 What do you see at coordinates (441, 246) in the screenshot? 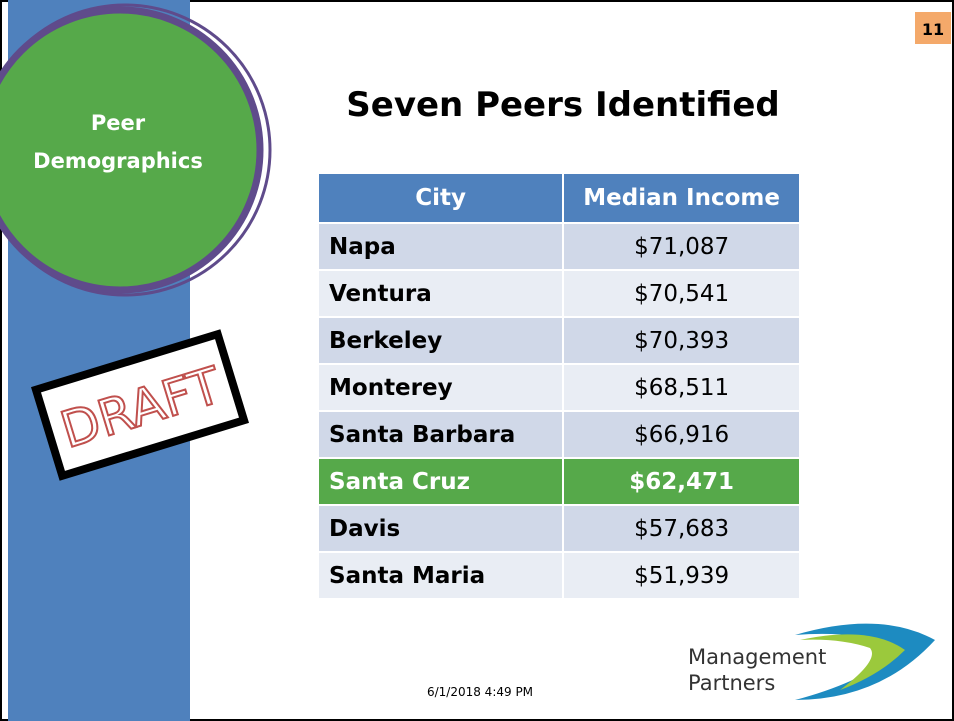
I see `city: Napa` at bounding box center [441, 246].